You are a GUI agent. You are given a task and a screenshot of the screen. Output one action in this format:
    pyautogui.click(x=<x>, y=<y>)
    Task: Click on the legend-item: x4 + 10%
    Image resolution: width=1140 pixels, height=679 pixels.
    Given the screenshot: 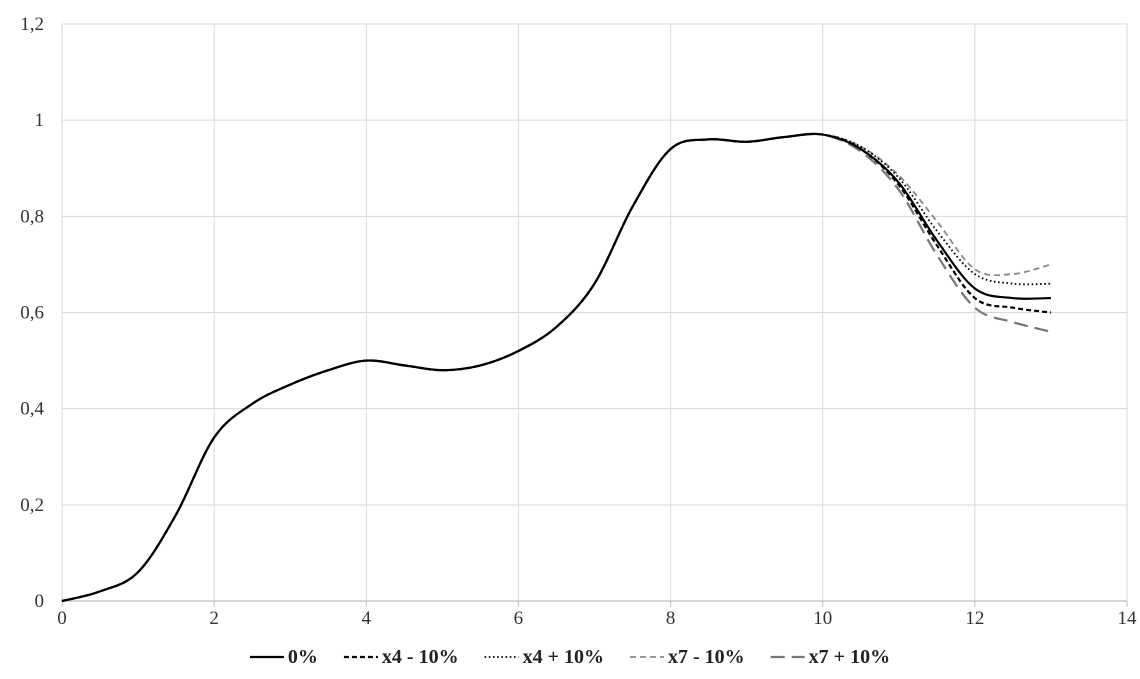 What is the action you would take?
    pyautogui.click(x=544, y=657)
    